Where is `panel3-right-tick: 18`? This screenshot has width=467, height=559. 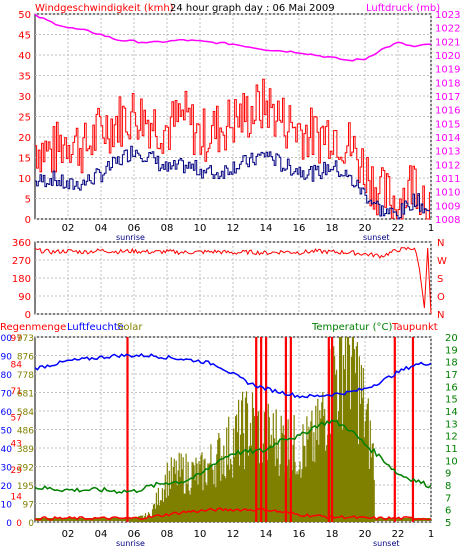
panel3-right-tick: 18 is located at coordinates (451, 363).